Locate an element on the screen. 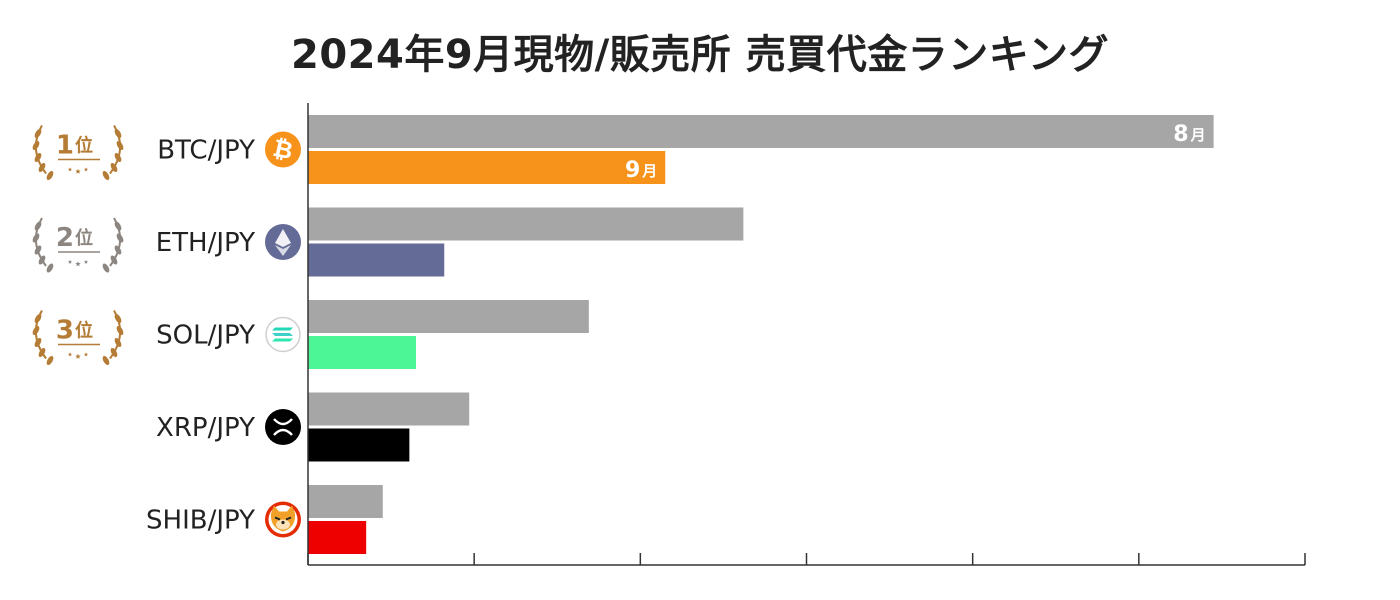  category-label: XRP/JPY is located at coordinates (205, 428).